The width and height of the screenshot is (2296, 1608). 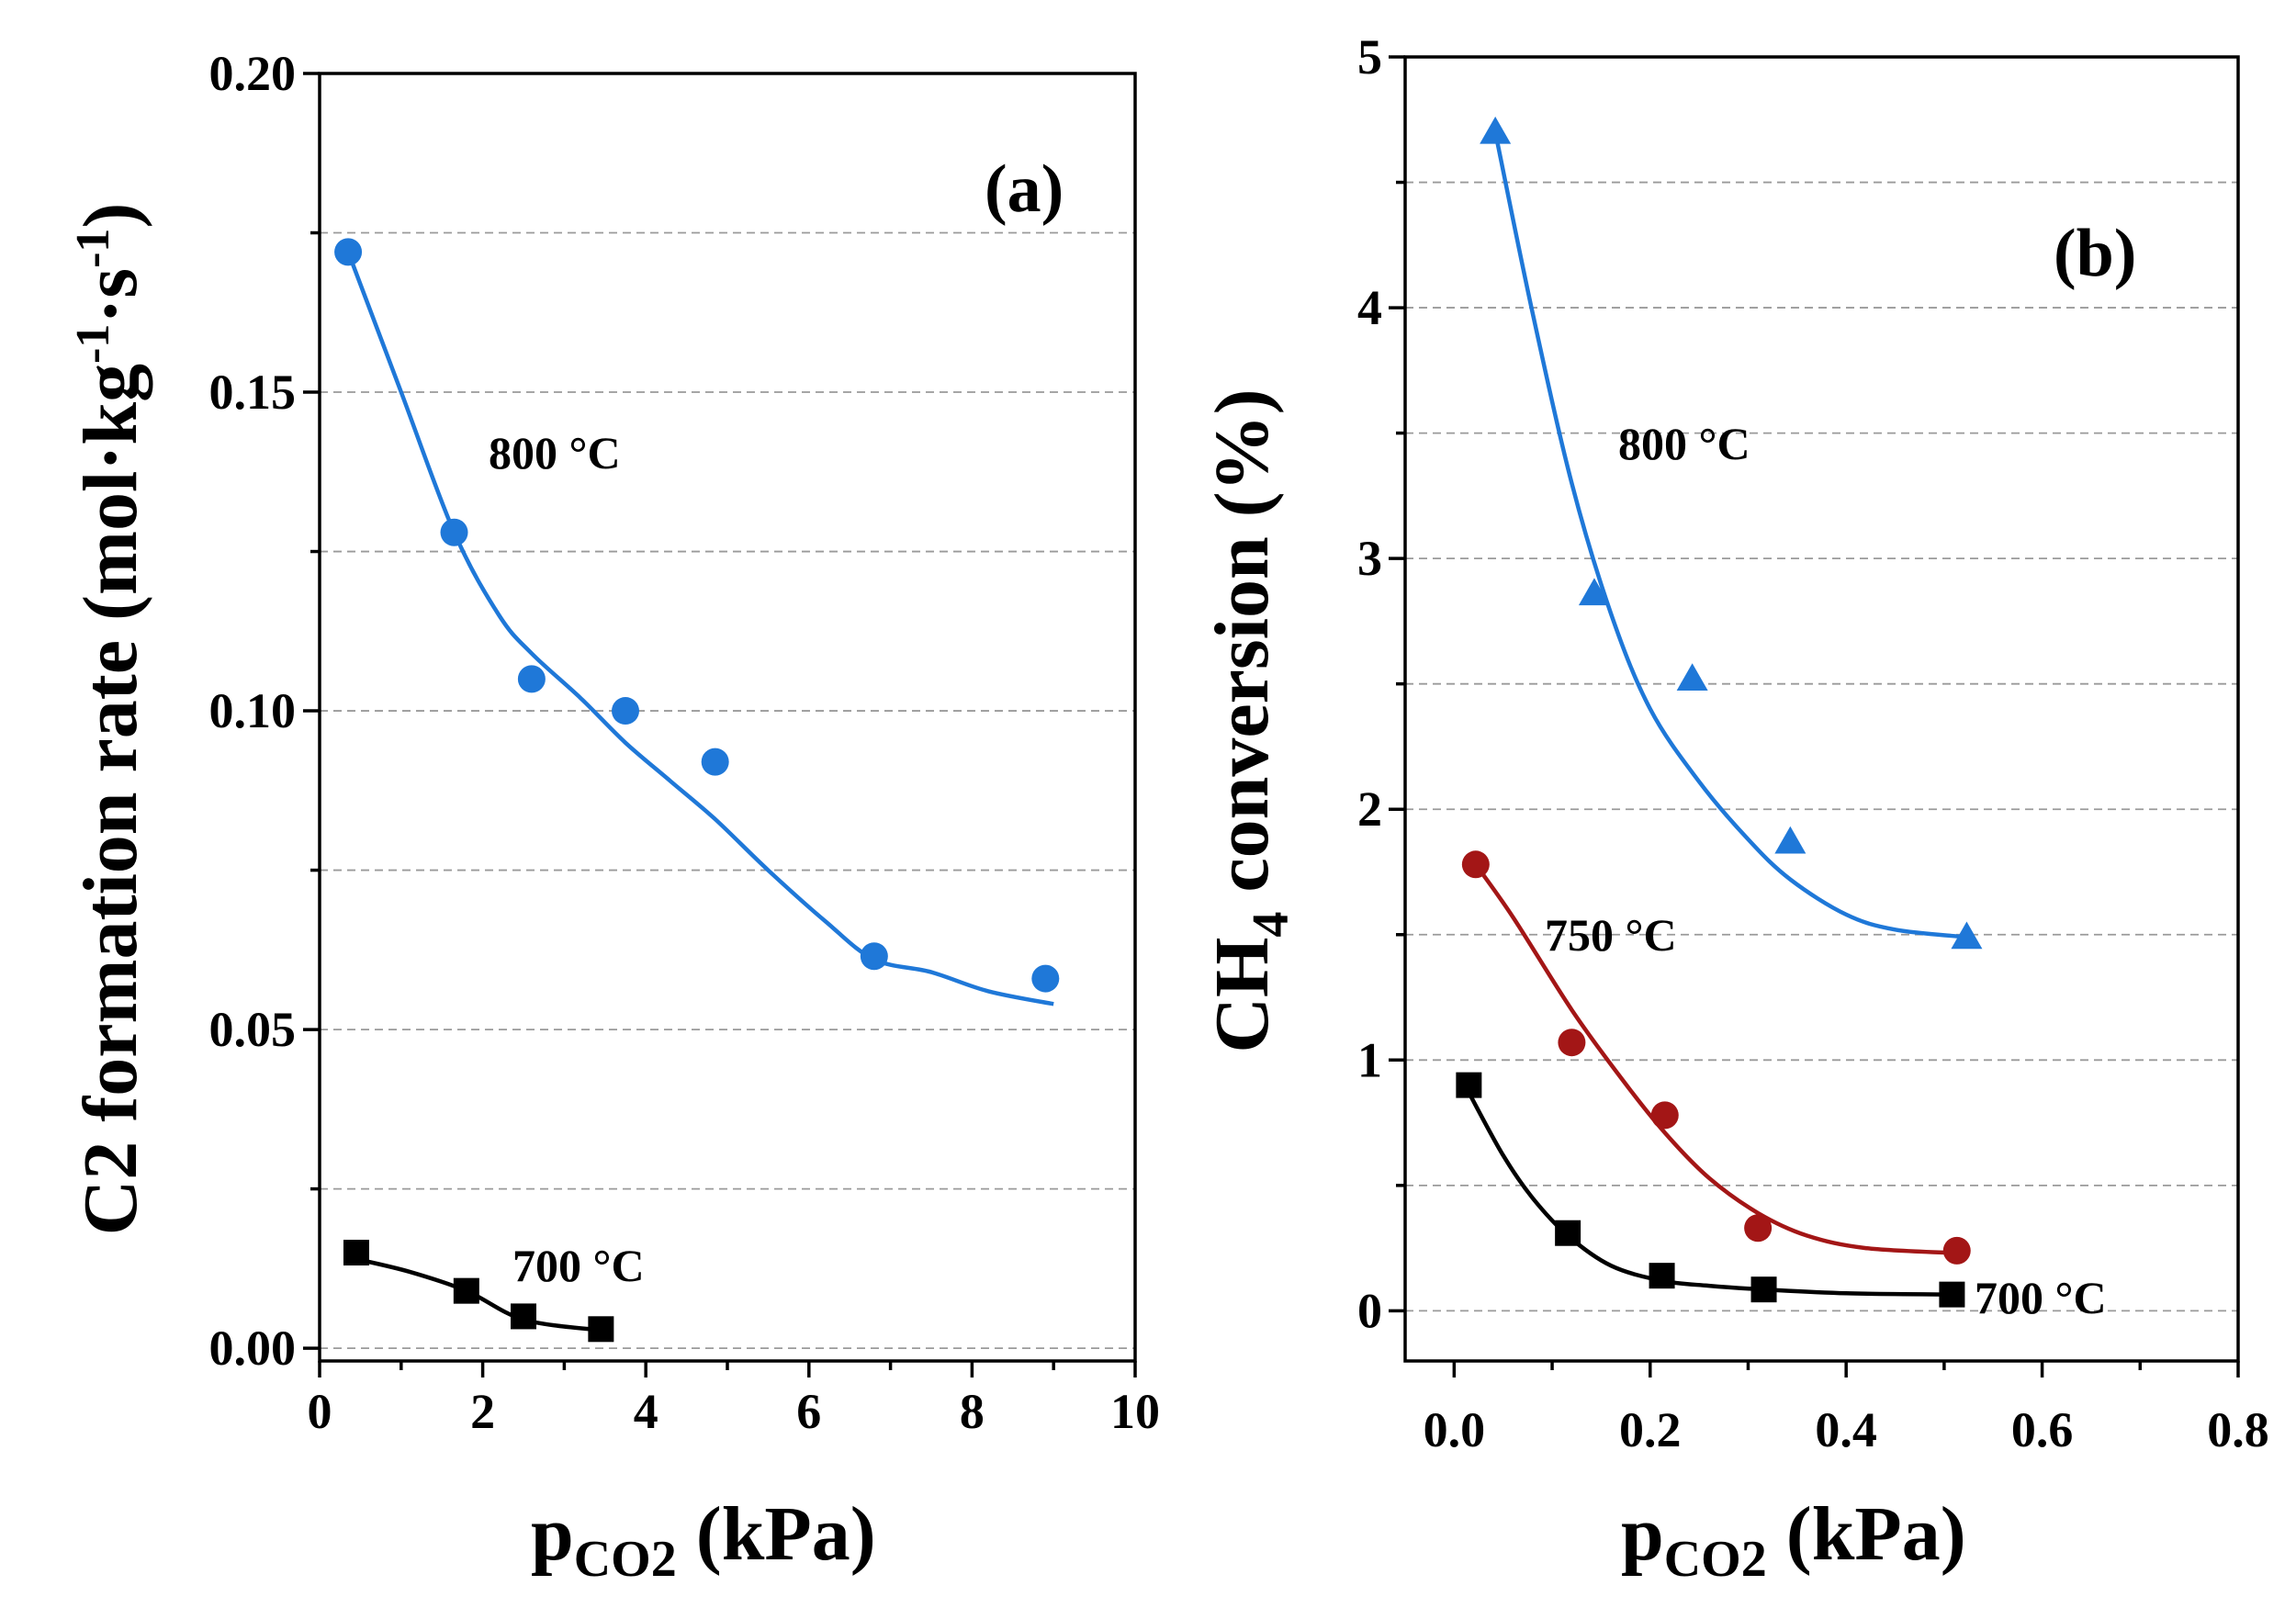 What do you see at coordinates (1455, 1429) in the screenshot?
I see `b-x-tick-label-0: 0.0` at bounding box center [1455, 1429].